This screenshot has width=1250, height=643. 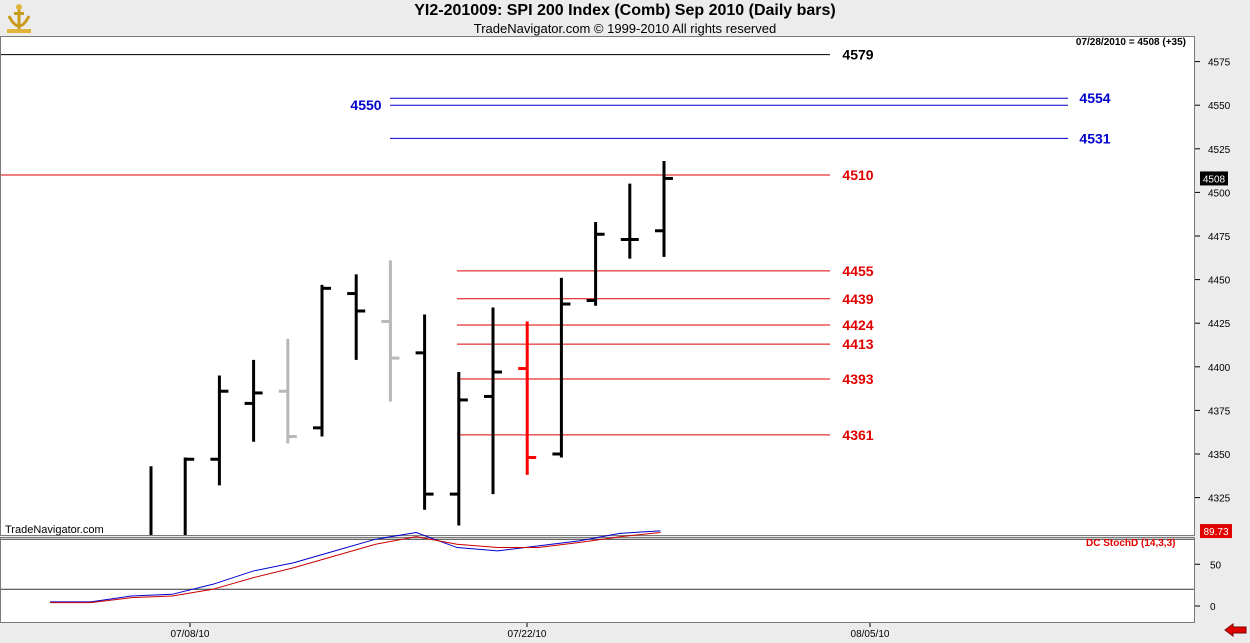 I want to click on y-tick-label: 4475, so click(x=1219, y=237).